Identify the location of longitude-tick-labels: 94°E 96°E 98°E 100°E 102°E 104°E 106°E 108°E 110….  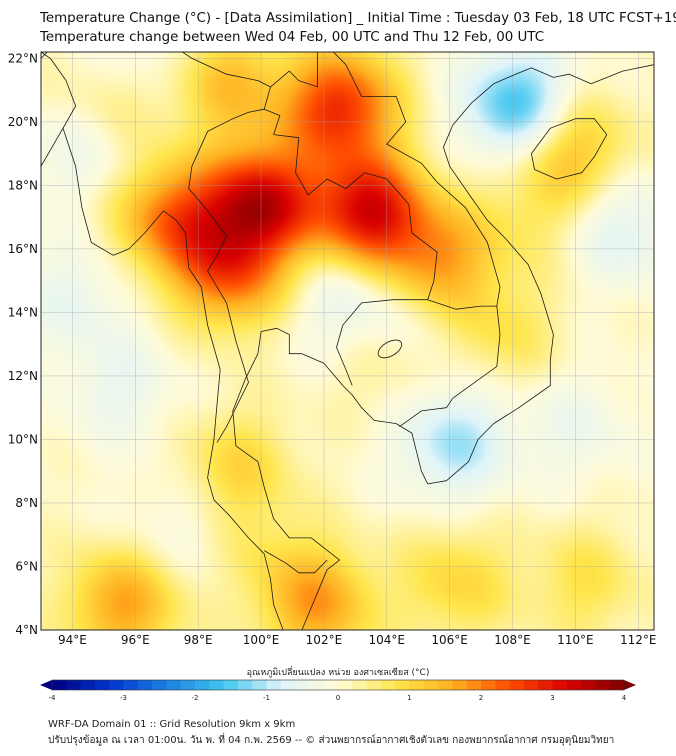
(357, 640).